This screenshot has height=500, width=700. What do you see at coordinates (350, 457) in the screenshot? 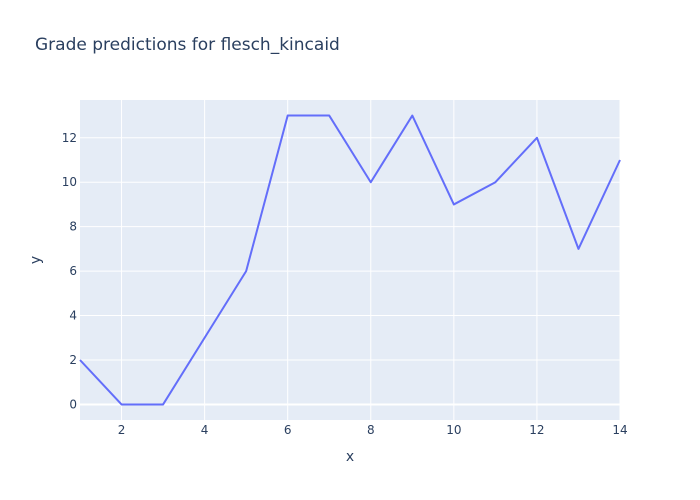
I see `x-axis-title: x` at bounding box center [350, 457].